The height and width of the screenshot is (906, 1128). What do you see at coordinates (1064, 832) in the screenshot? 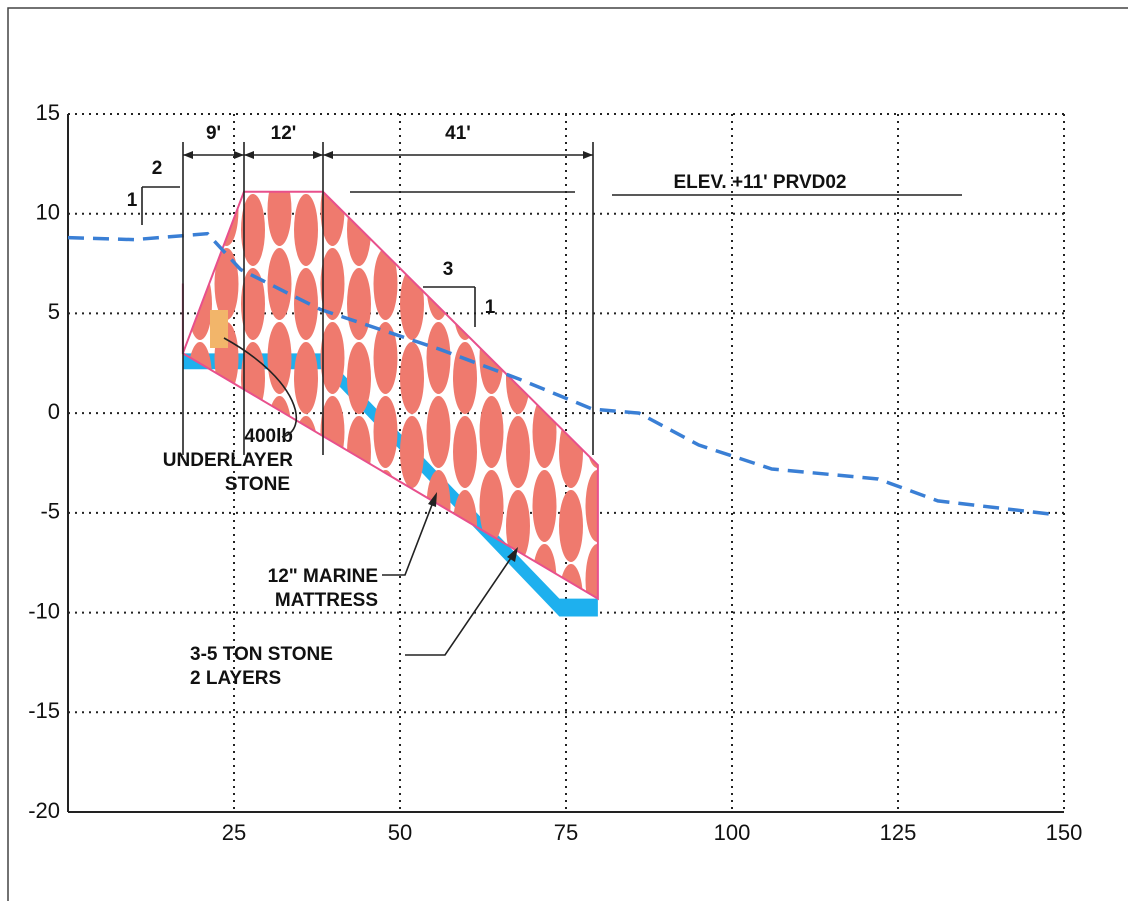
I see `x-tick-label: 150` at bounding box center [1064, 832].